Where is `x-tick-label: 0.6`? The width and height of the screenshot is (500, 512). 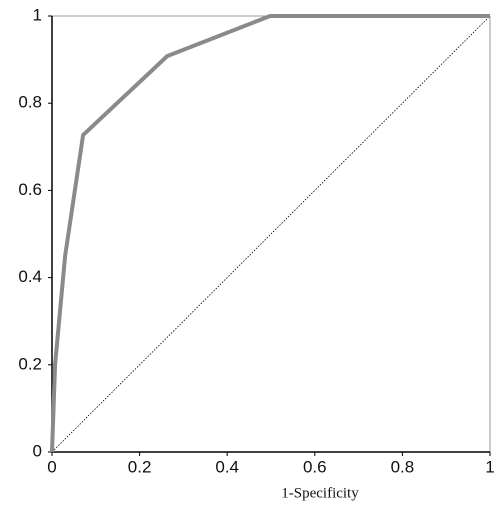 x-tick-label: 0.6 is located at coordinates (315, 466).